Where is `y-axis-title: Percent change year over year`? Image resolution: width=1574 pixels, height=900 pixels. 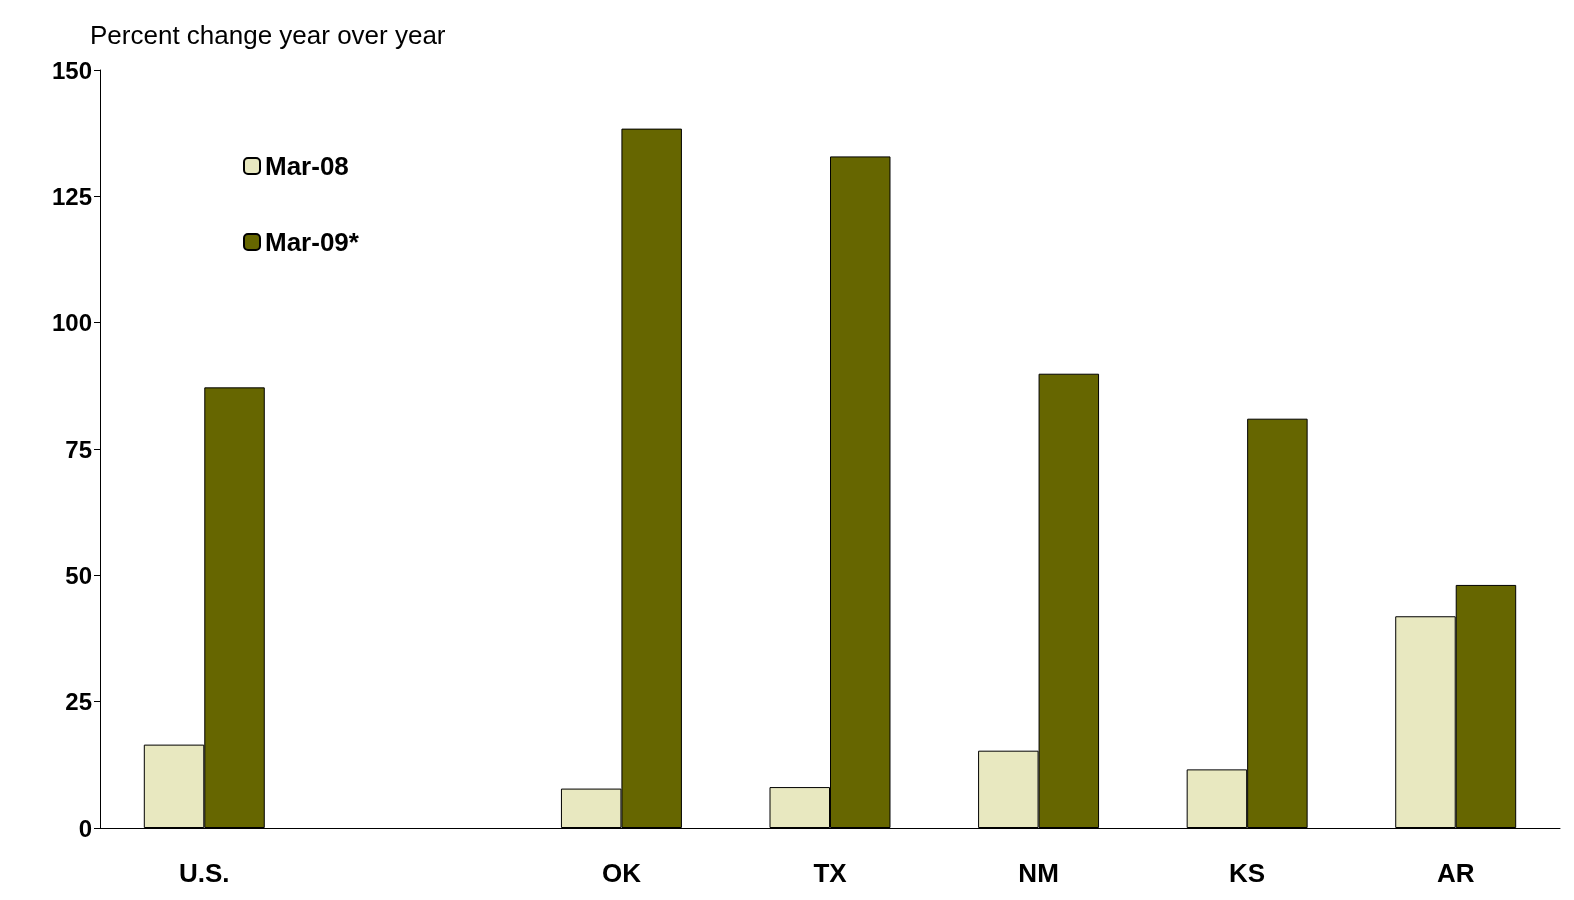 y-axis-title: Percent change year over year is located at coordinates (268, 35).